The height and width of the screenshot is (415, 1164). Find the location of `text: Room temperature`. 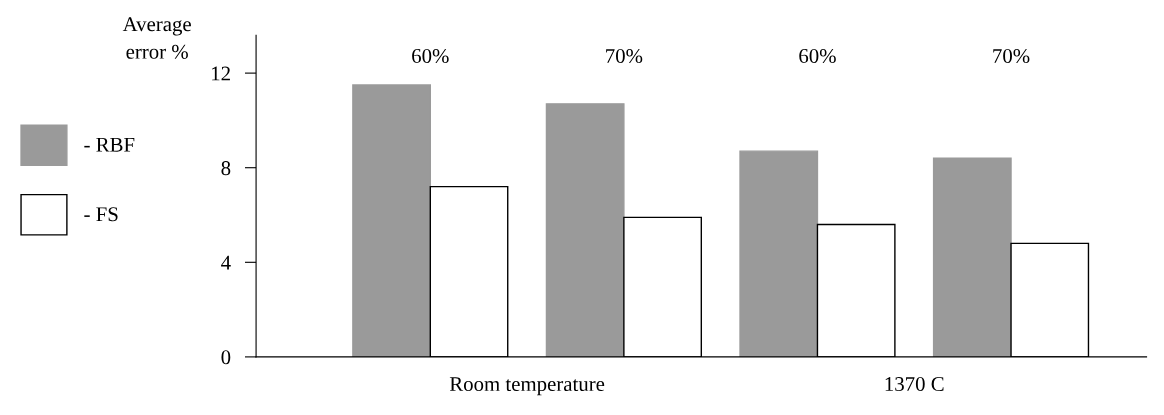

text: Room temperature is located at coordinates (527, 386).